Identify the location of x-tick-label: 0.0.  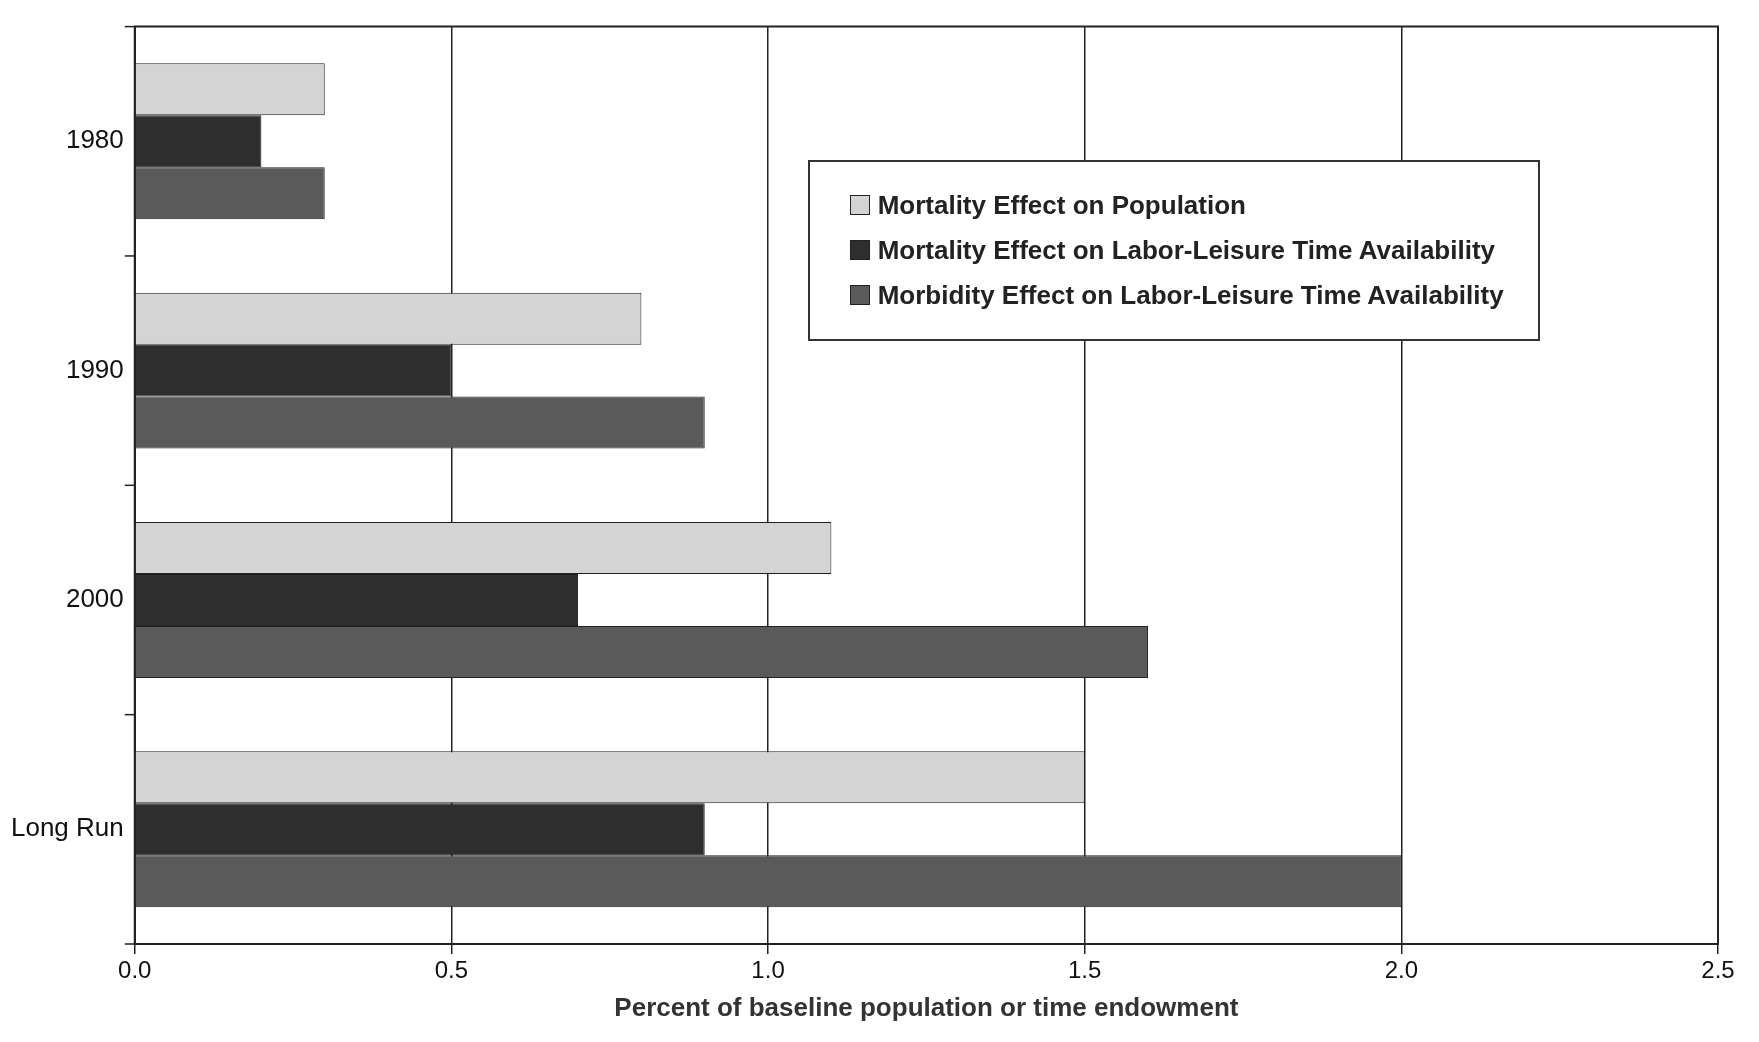
(135, 970).